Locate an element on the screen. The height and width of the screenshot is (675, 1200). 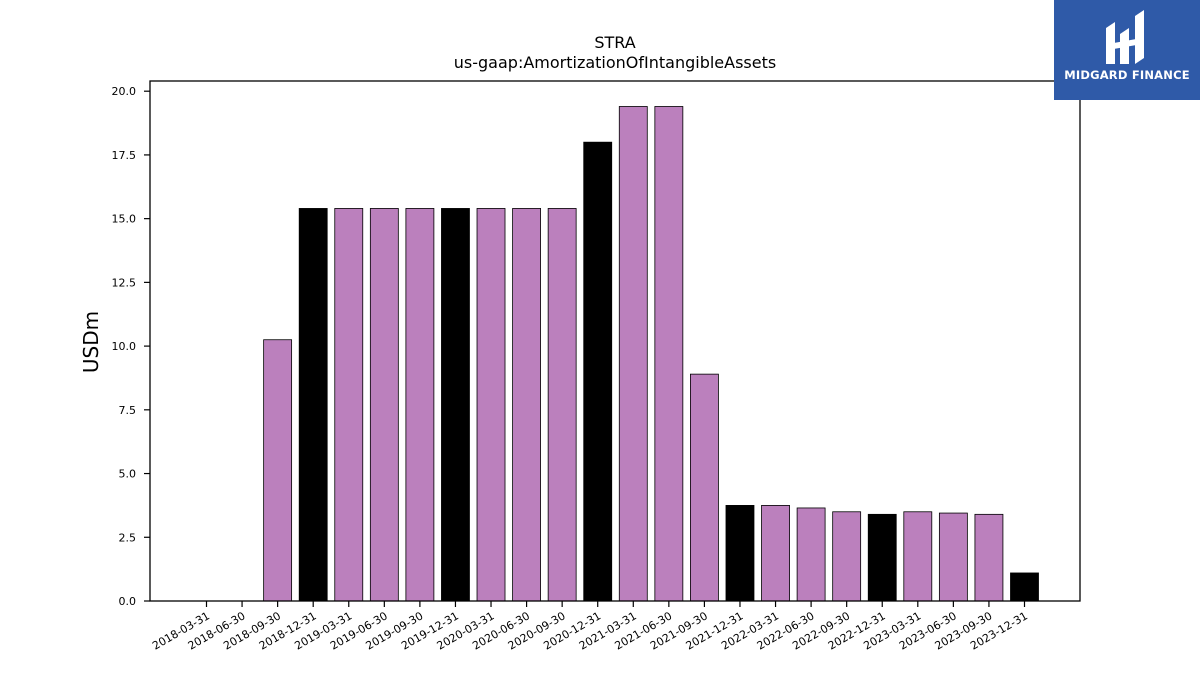
y-tick-label: 10.0 is located at coordinates (124, 346).